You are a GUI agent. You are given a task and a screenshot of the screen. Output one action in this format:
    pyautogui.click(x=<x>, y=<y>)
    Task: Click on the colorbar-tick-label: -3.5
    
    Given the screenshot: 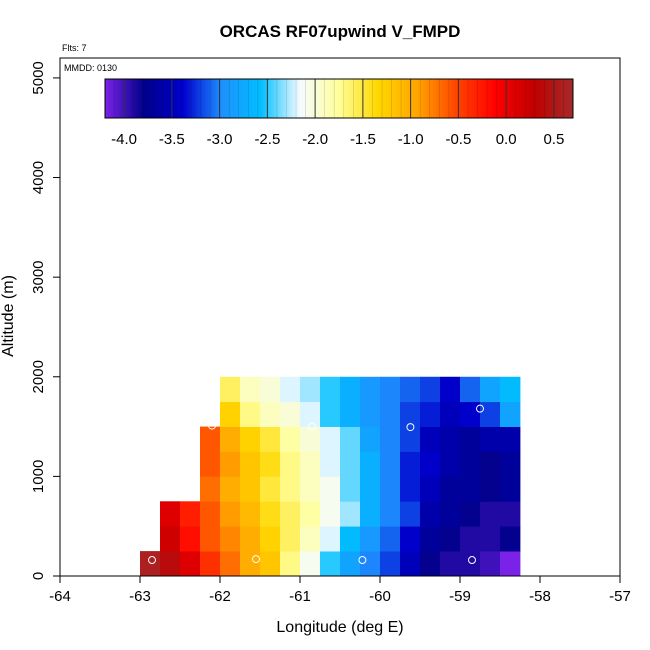 What is the action you would take?
    pyautogui.click(x=172, y=139)
    